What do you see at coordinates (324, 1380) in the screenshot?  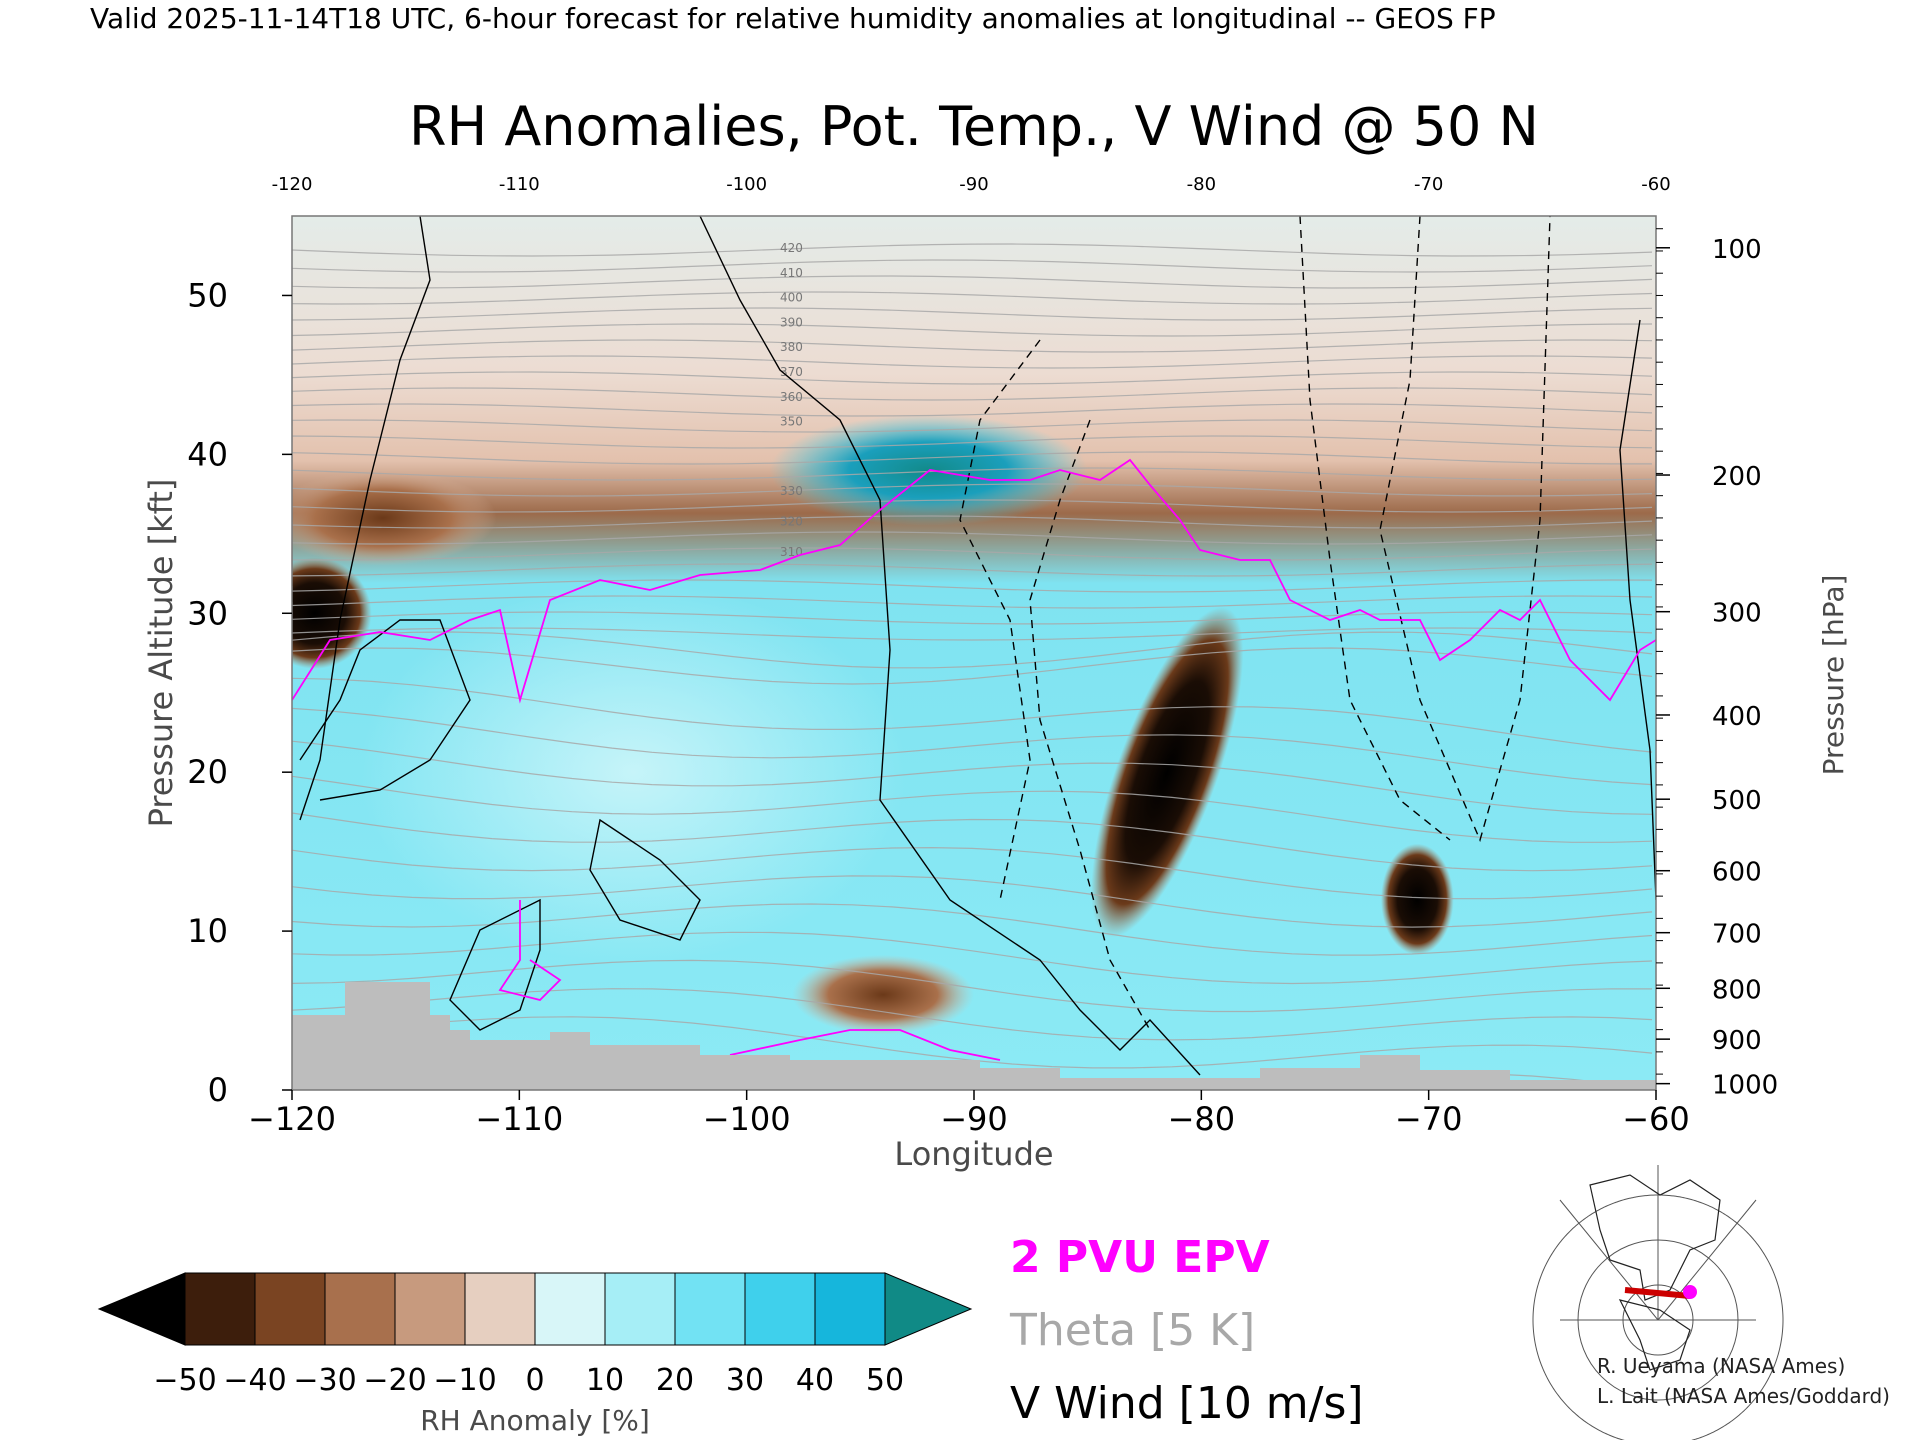 I see `colorbar-tick-2: −30` at bounding box center [324, 1380].